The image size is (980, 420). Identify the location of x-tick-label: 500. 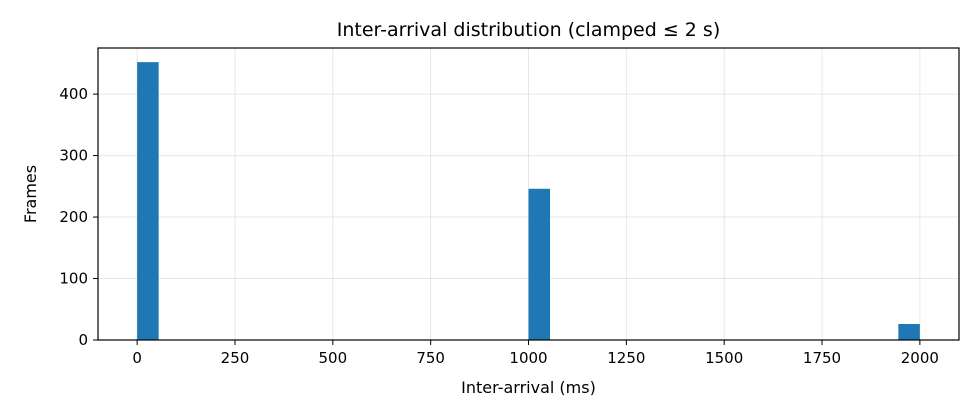
(332, 358).